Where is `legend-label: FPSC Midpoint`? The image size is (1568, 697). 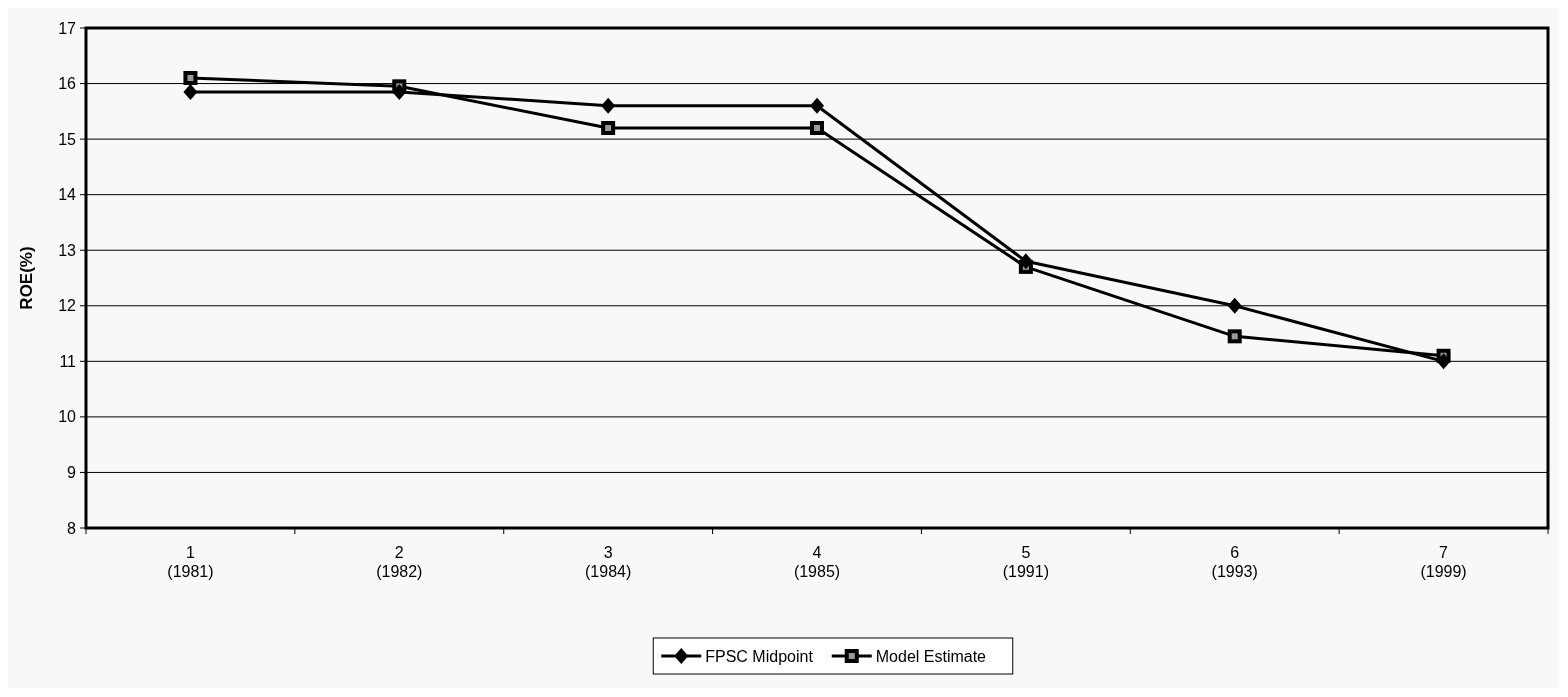 legend-label: FPSC Midpoint is located at coordinates (759, 656).